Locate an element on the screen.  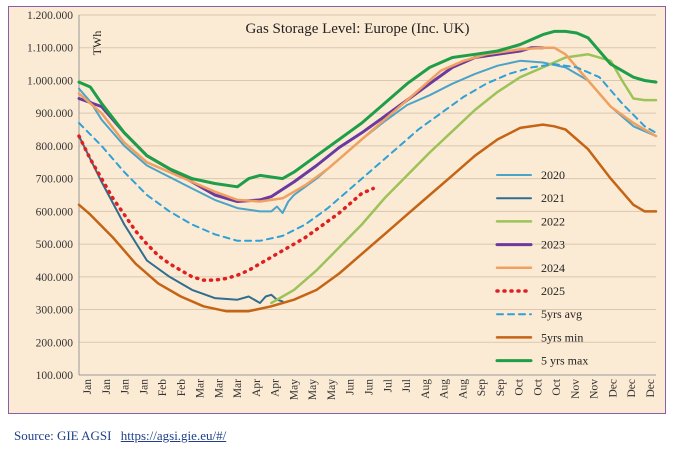
y-tick-label: 1.000.000 is located at coordinates (50, 81).